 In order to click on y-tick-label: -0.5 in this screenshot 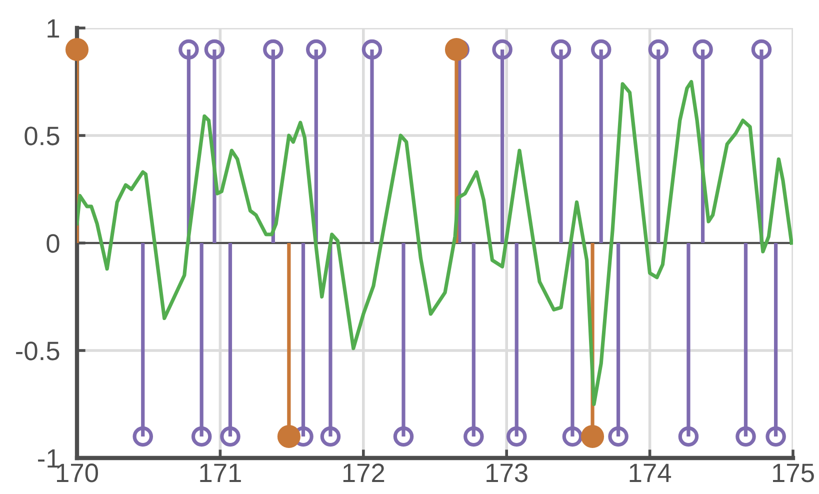, I will do `click(38, 351)`.